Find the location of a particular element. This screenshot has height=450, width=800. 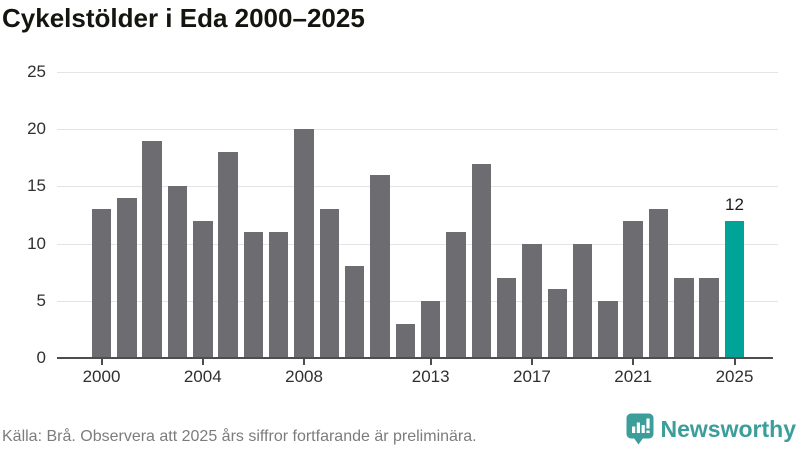

highlighted-value-label: 12 is located at coordinates (734, 204).